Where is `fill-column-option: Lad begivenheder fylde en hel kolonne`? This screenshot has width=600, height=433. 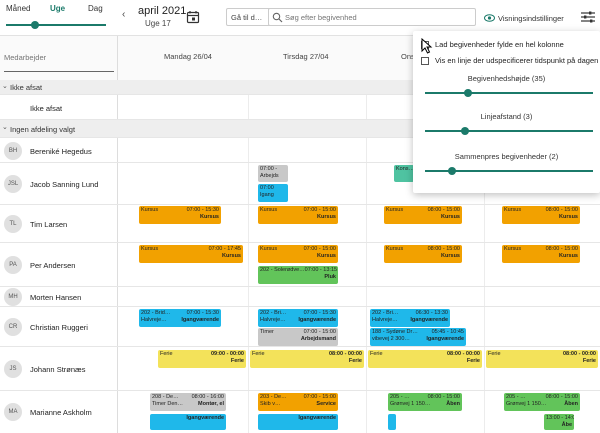
fill-column-option: Lad begivenheder fylde en hel kolonne is located at coordinates (492, 44).